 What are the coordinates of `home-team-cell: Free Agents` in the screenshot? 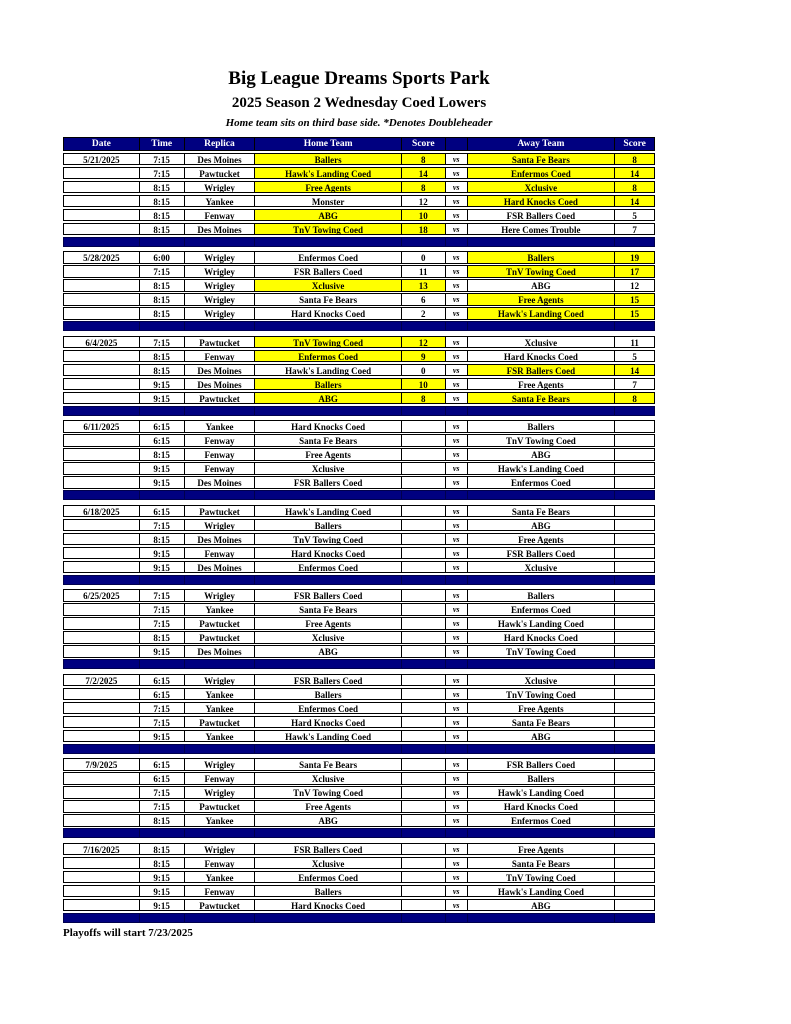 It's located at (328, 454).